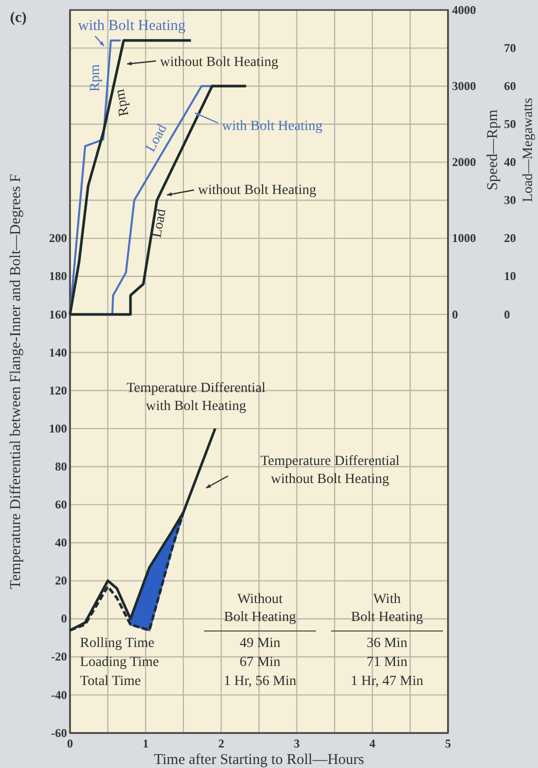  I want to click on y-tick-label: -60, so click(59, 733).